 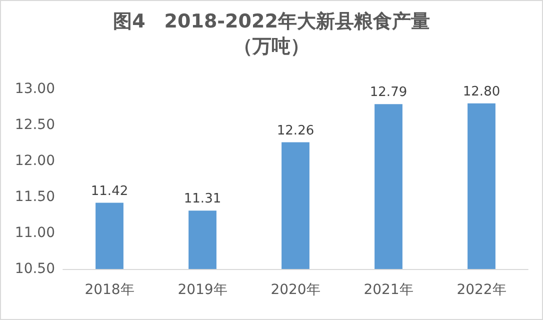 I want to click on data-label: 12.80, so click(x=481, y=92).